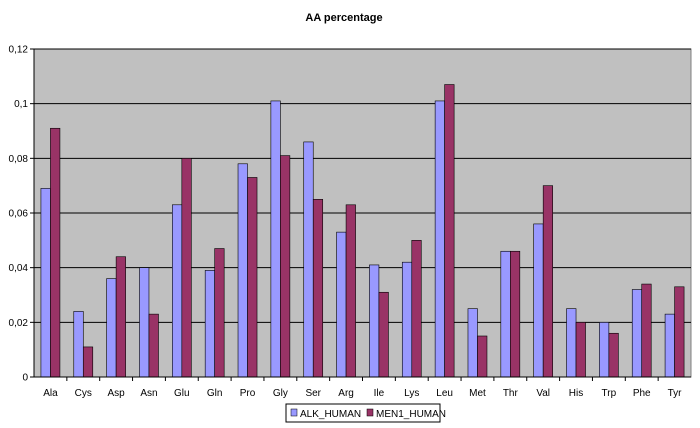 The width and height of the screenshot is (700, 428). I want to click on bar-alk-human-trp, so click(604, 350).